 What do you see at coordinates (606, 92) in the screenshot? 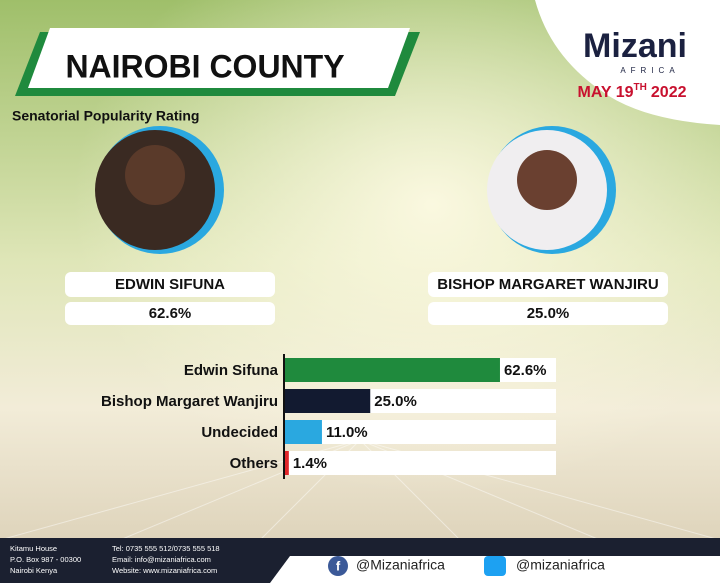
I see `date-day: MAY 19` at bounding box center [606, 92].